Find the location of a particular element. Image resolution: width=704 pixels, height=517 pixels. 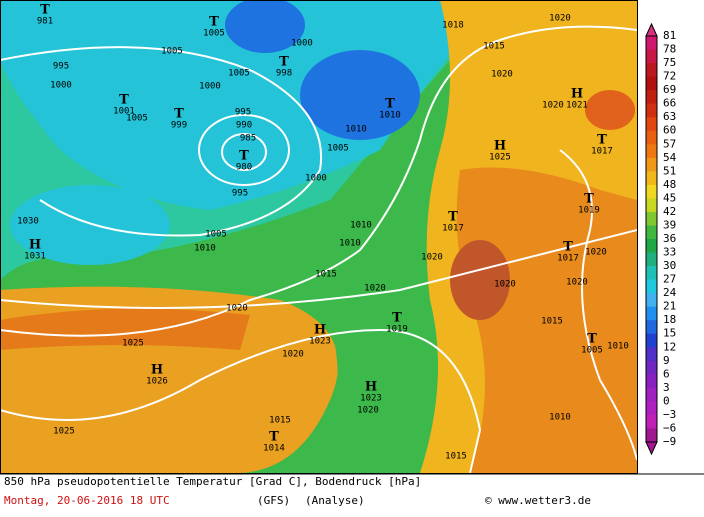

field-green is located at coordinates (373, 393).